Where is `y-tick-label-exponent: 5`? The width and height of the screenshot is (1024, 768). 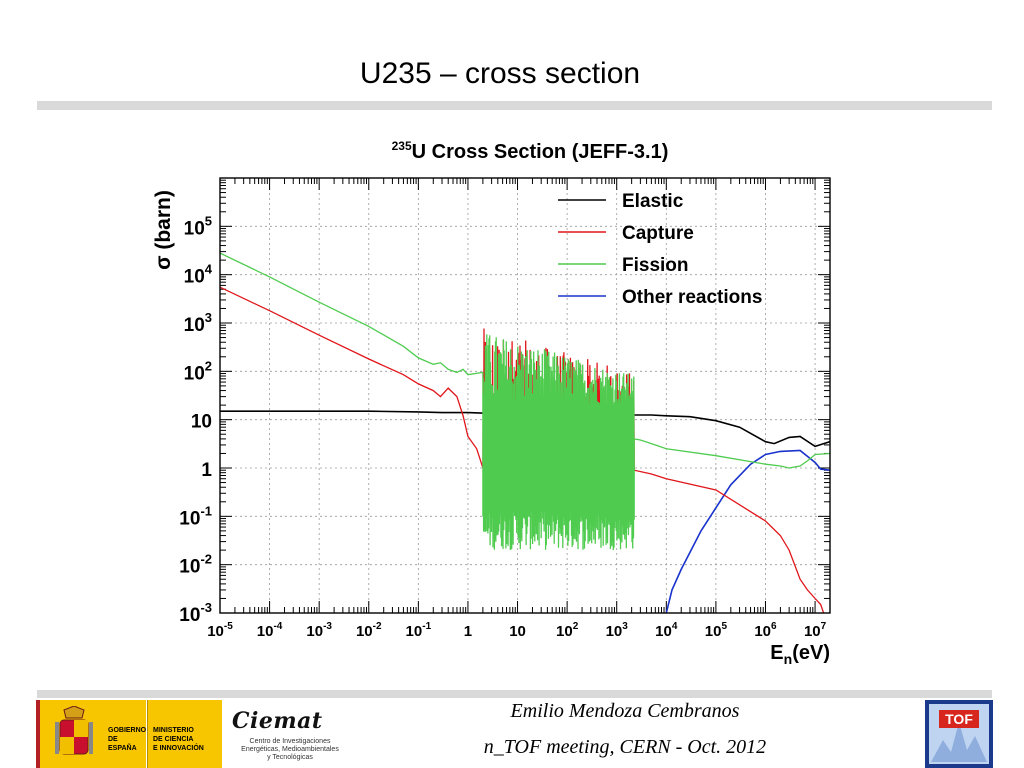
y-tick-label-exponent: 5 is located at coordinates (208, 220).